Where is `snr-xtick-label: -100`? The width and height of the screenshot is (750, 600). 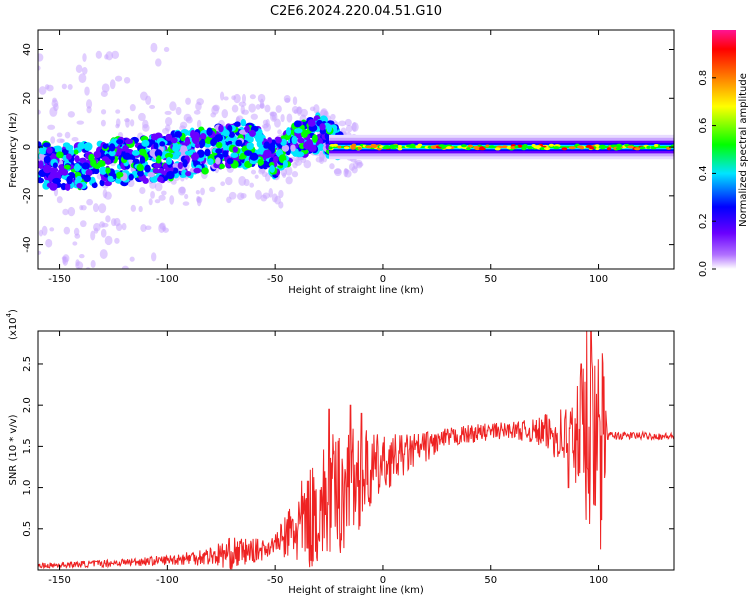
snr-xtick-label: -100 is located at coordinates (167, 580).